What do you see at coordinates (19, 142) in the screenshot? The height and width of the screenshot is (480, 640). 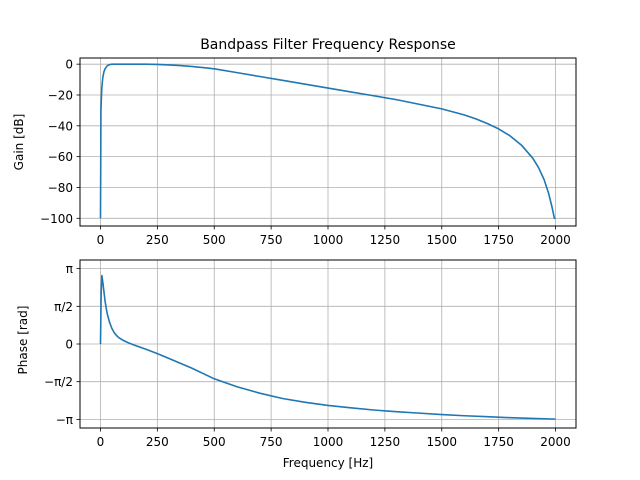 I see `gain-y-axis-label: Gain [dB]` at bounding box center [19, 142].